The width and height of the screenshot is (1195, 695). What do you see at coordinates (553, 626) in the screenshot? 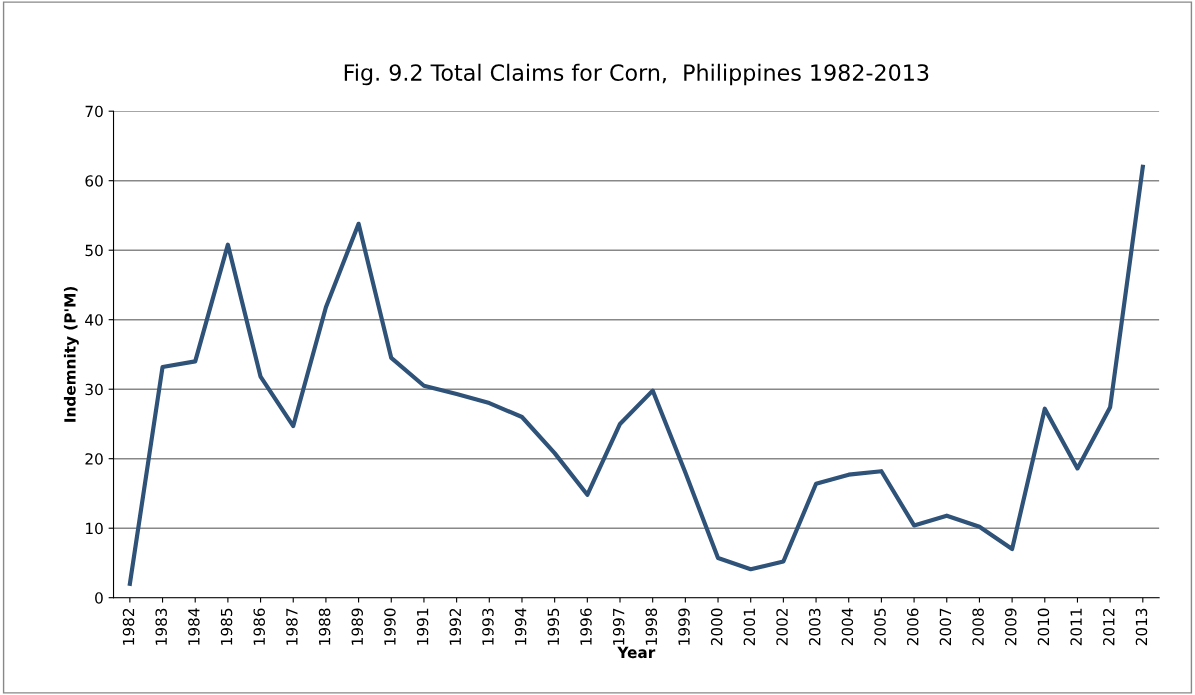
I see `x-tick-label: 1995` at bounding box center [553, 626].